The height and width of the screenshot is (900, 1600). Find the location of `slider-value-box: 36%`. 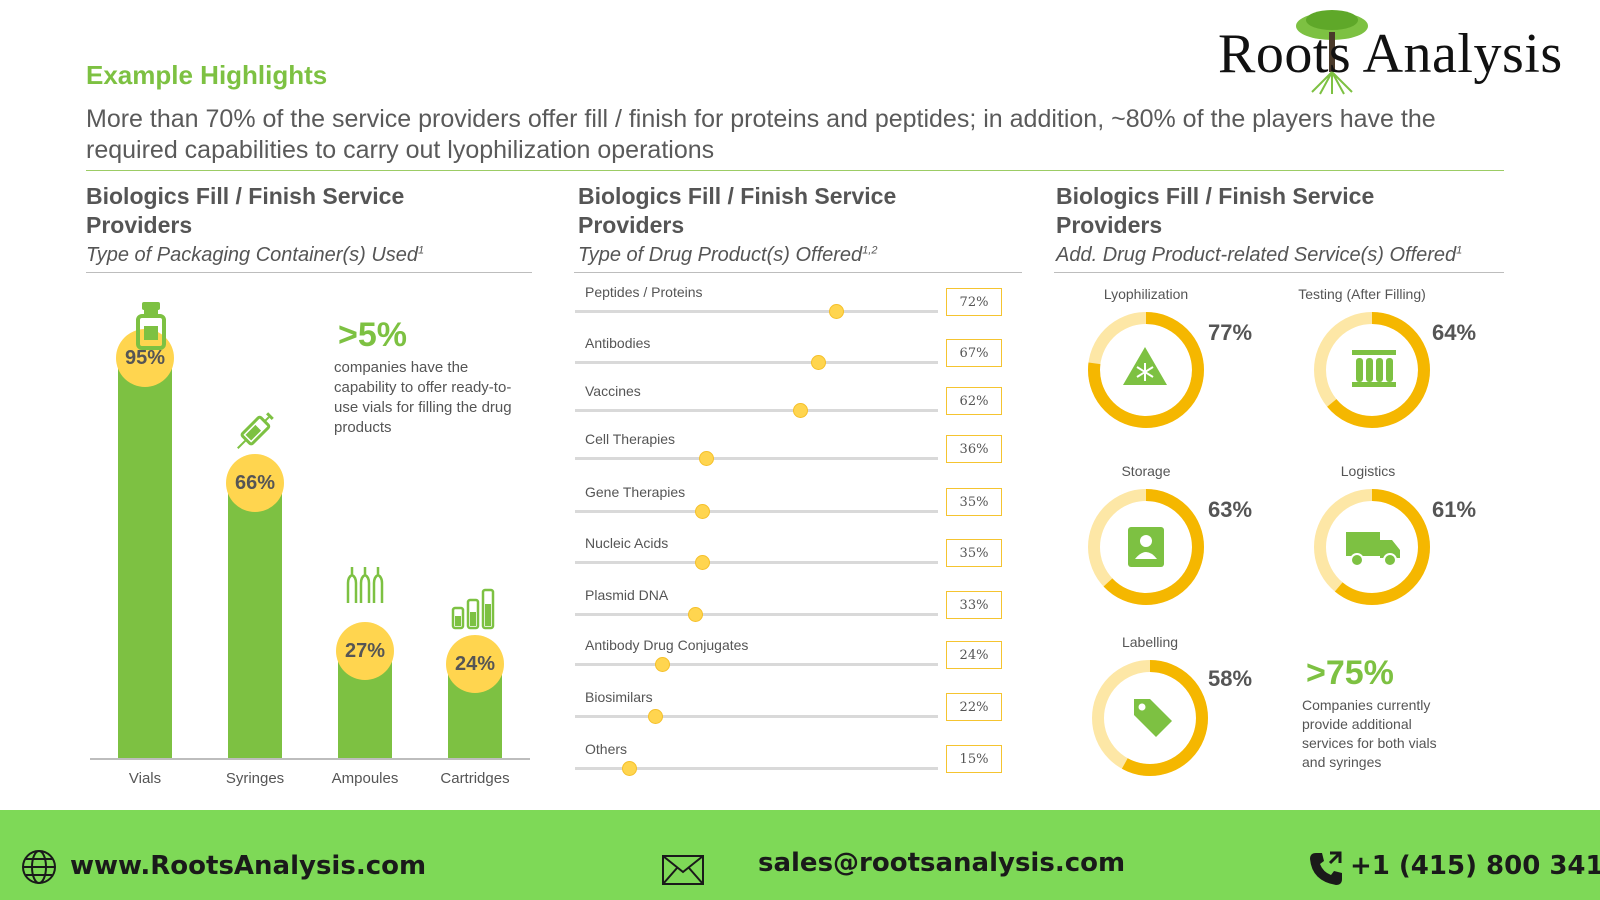

slider-value-box: 36% is located at coordinates (974, 449).